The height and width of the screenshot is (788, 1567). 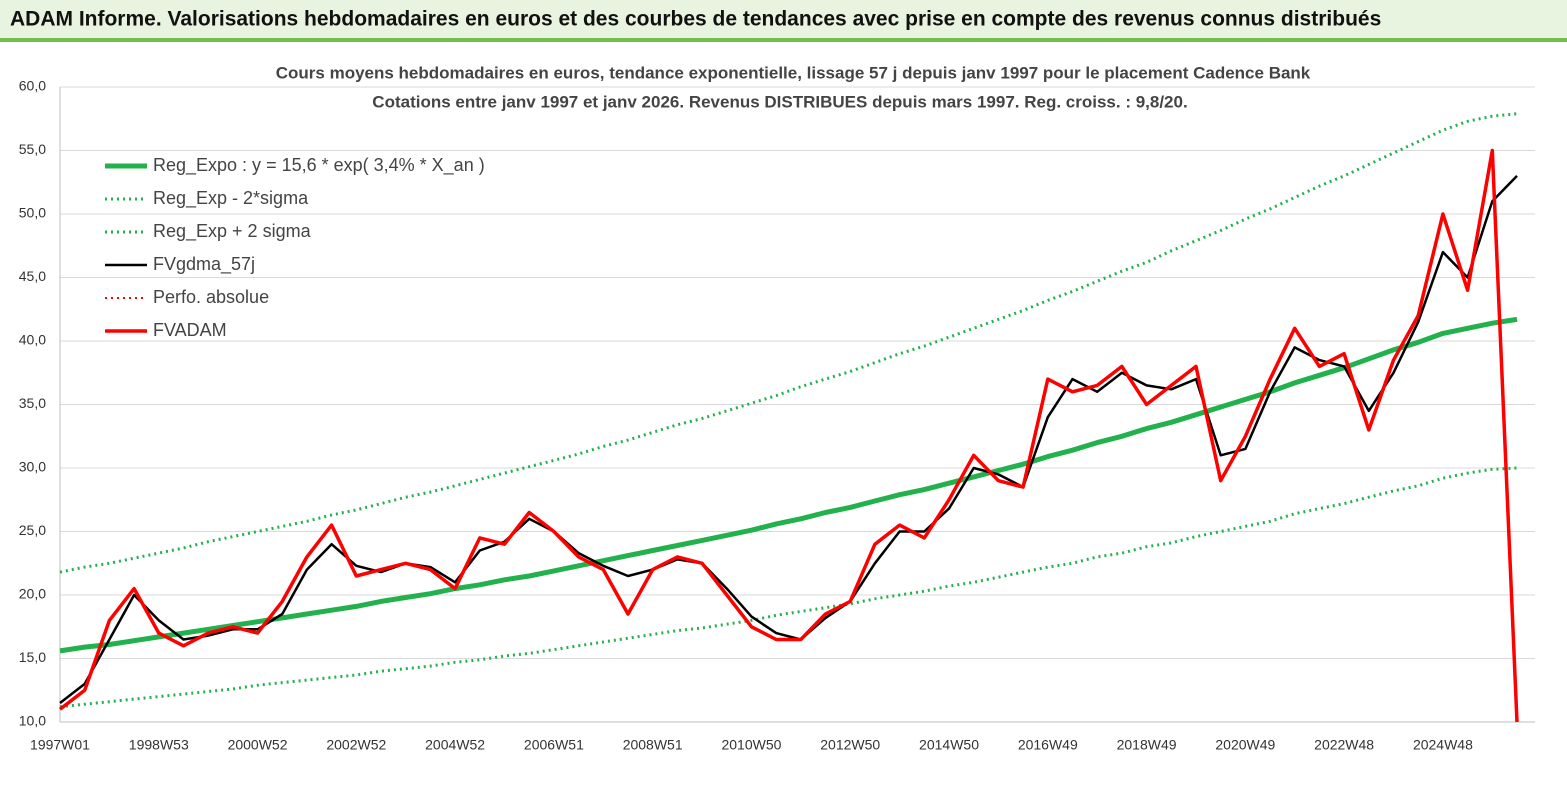 I want to click on legend-label: Reg_Exp - 2*sigma, so click(x=231, y=198).